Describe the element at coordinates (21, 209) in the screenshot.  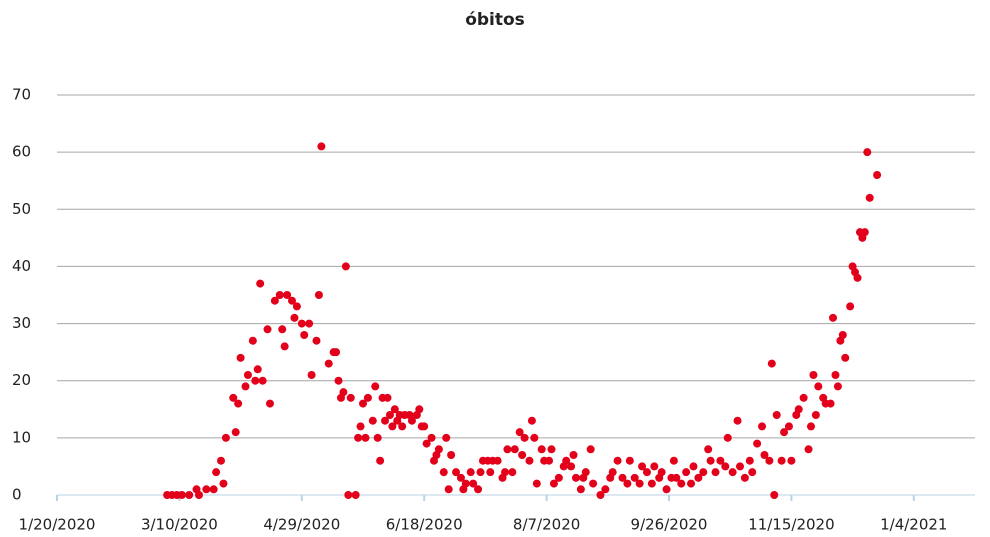
I see `y-tick-label: 50` at that location.